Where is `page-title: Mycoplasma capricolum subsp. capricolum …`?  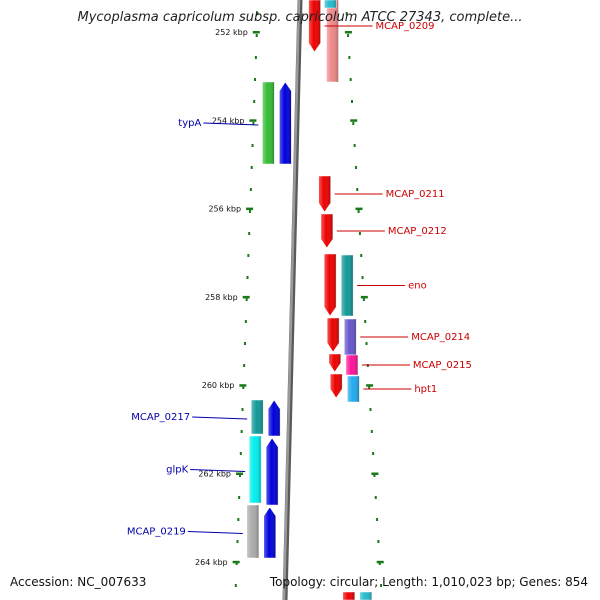 page-title: Mycoplasma capricolum subsp. capricolum … is located at coordinates (300, 17).